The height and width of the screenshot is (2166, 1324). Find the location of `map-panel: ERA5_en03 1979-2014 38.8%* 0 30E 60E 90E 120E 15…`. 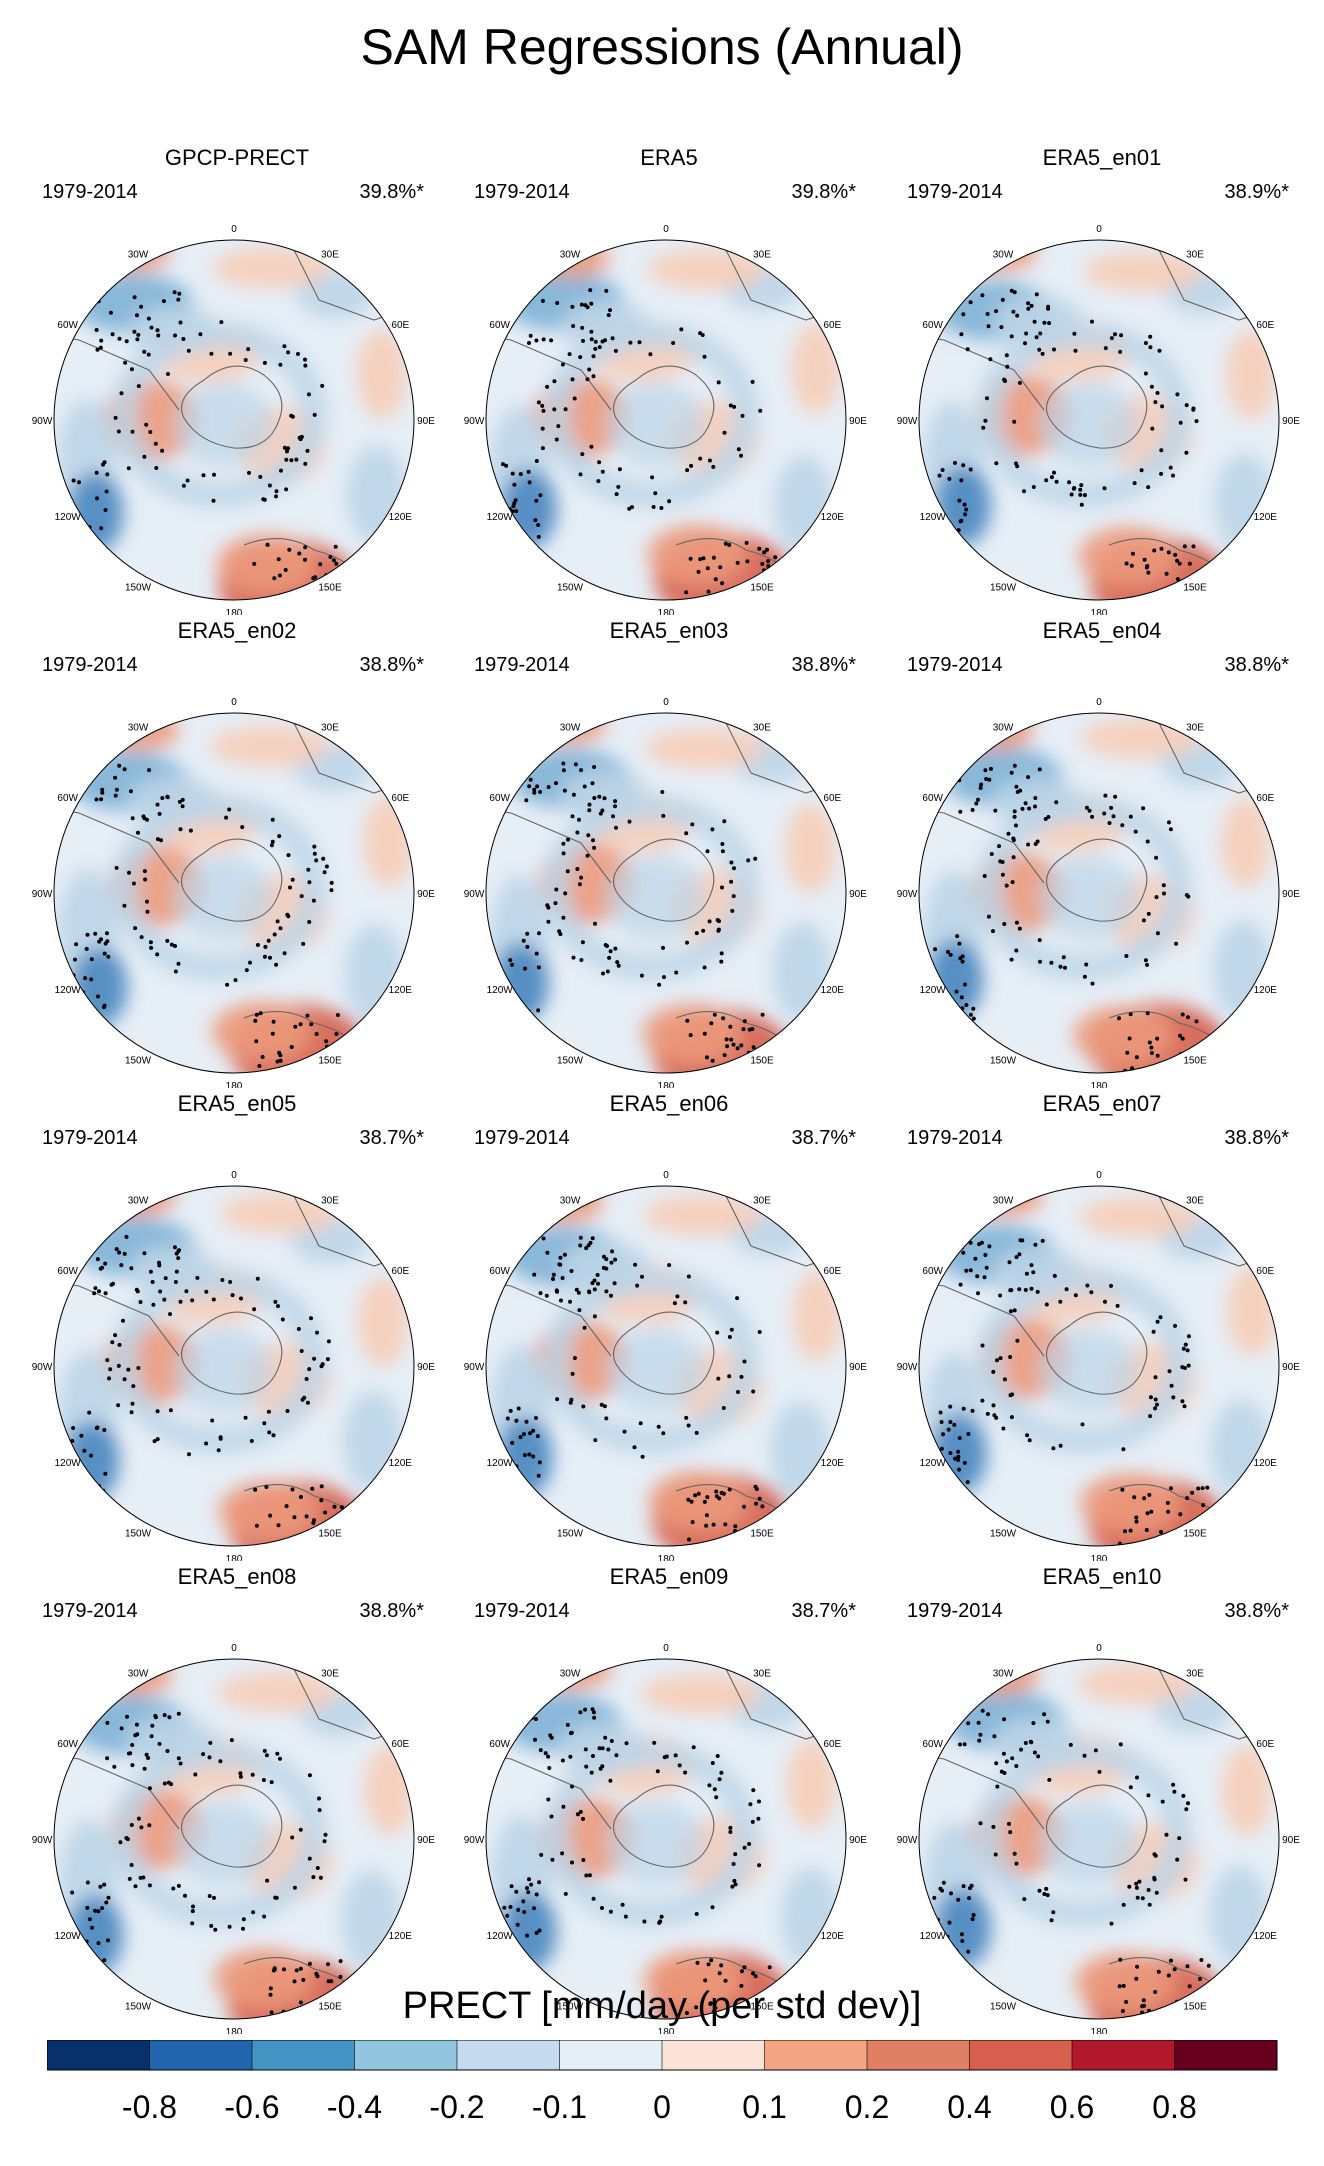

map-panel: ERA5_en03 1979-2014 38.8%* 0 30E 60E 90E 120E 15… is located at coordinates (669, 853).